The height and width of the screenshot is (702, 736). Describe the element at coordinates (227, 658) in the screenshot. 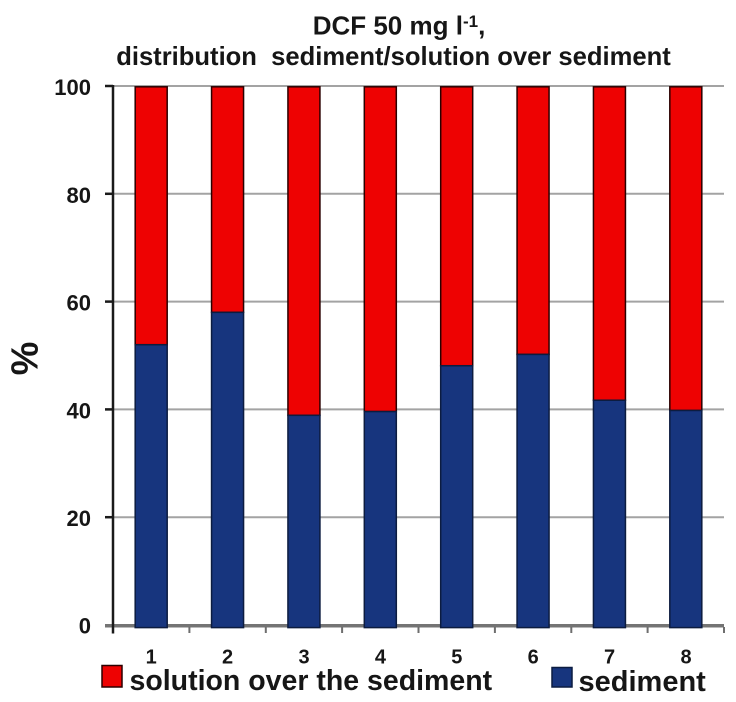

I see `svg-text: 2` at that location.